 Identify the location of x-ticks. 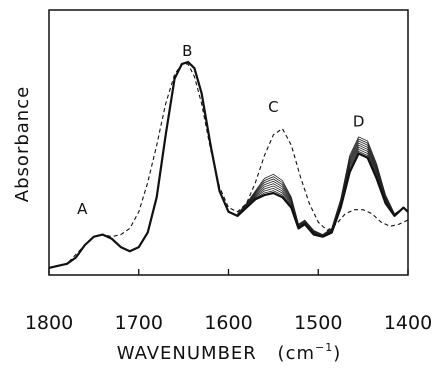
(228, 272).